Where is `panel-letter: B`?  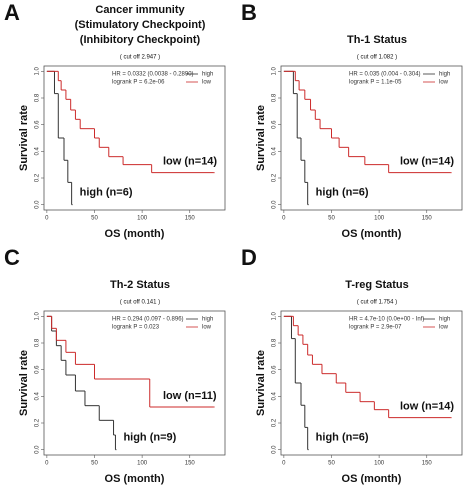
panel-letter: B is located at coordinates (249, 12).